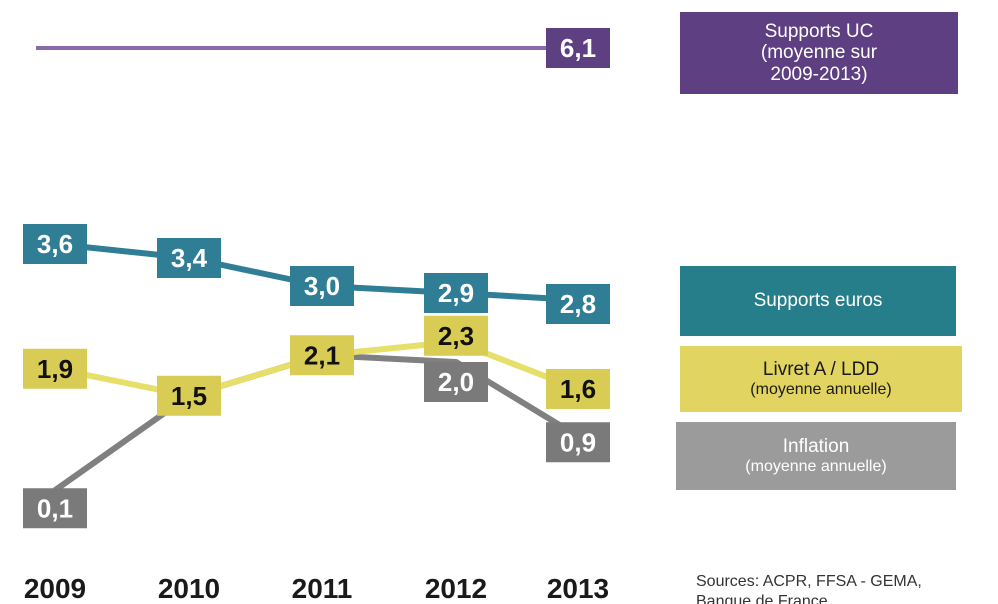 The height and width of the screenshot is (604, 998). I want to click on legend-livret-a-title: Livret A / LDD, so click(821, 370).